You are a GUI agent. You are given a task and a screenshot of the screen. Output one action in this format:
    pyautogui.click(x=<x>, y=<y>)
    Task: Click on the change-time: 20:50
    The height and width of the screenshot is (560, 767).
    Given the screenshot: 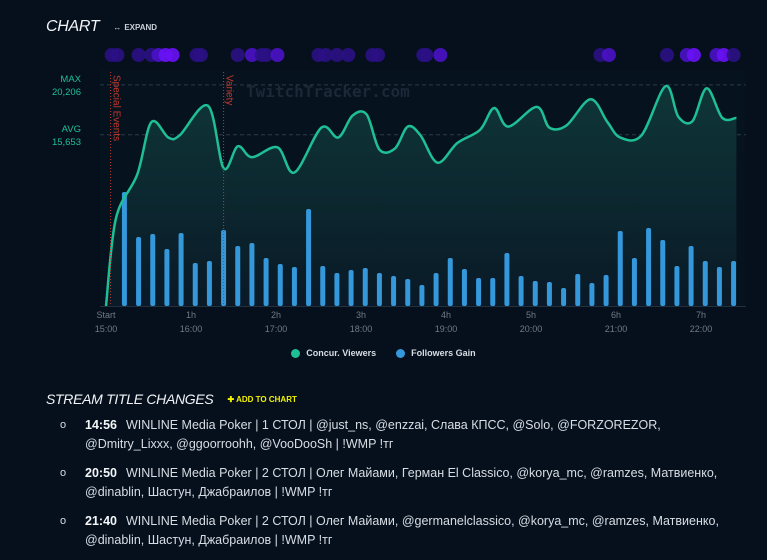 What is the action you would take?
    pyautogui.click(x=101, y=473)
    